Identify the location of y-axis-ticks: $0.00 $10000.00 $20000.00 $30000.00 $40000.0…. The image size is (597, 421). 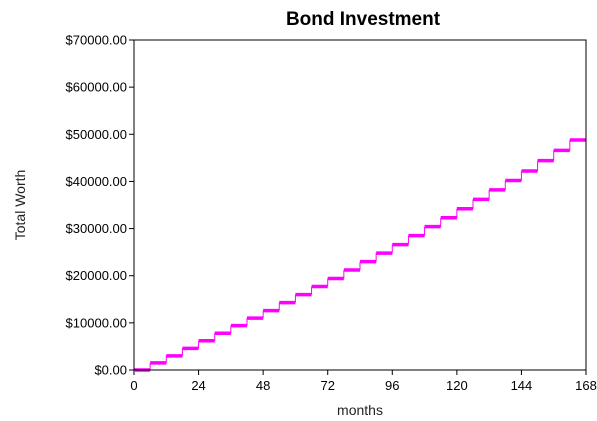
(100, 205).